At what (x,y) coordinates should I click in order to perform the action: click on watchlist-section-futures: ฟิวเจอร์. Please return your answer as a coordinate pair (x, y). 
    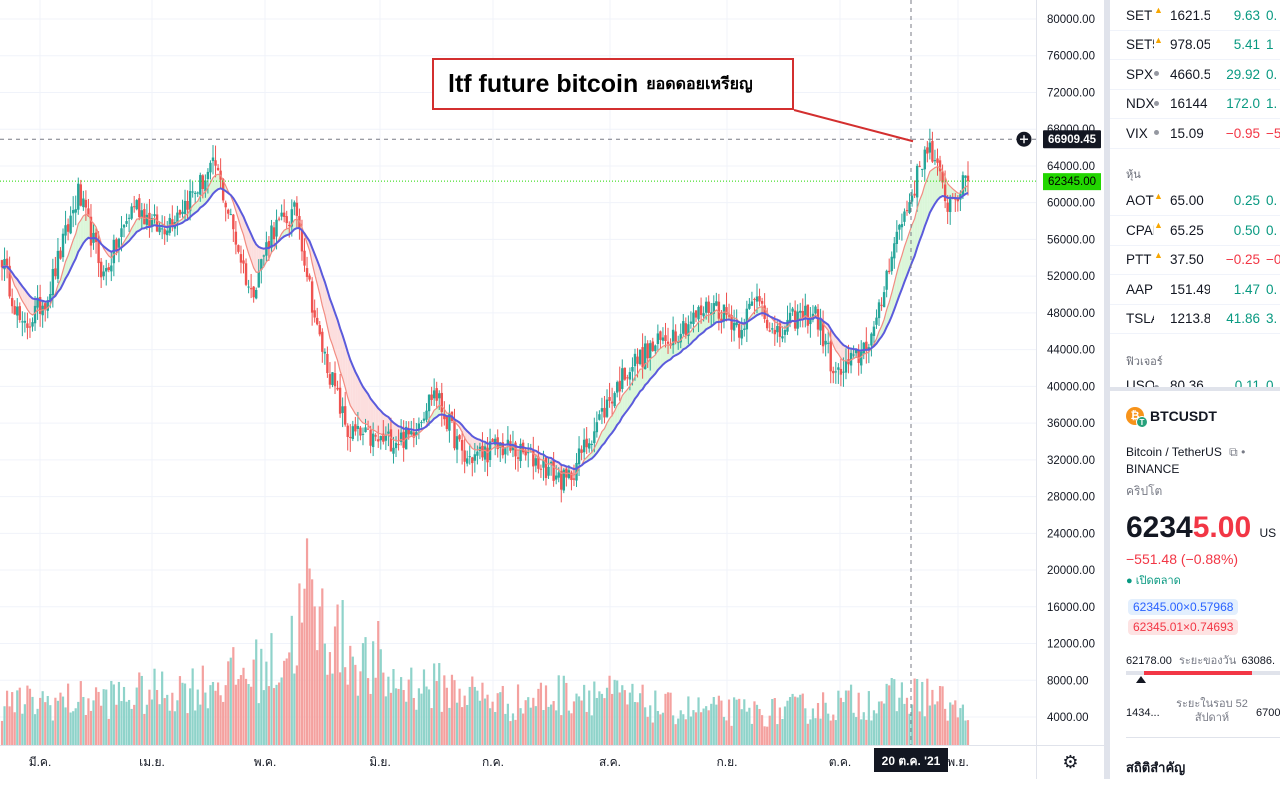
    Looking at the image, I should click on (1144, 362).